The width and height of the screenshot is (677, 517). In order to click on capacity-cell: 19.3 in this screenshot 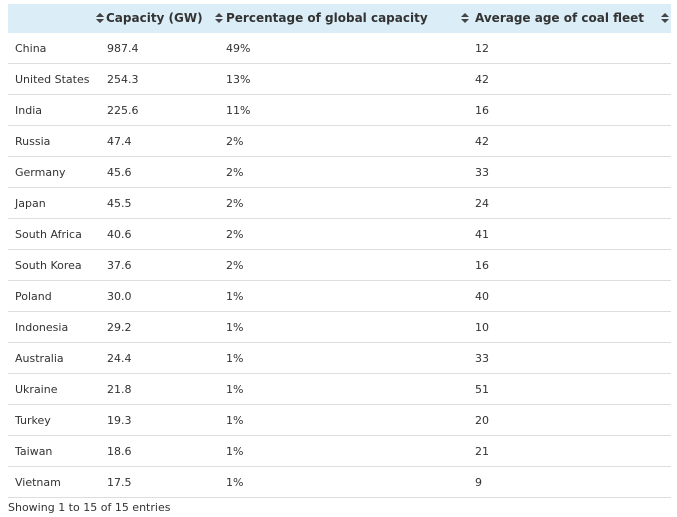, I will do `click(158, 420)`.